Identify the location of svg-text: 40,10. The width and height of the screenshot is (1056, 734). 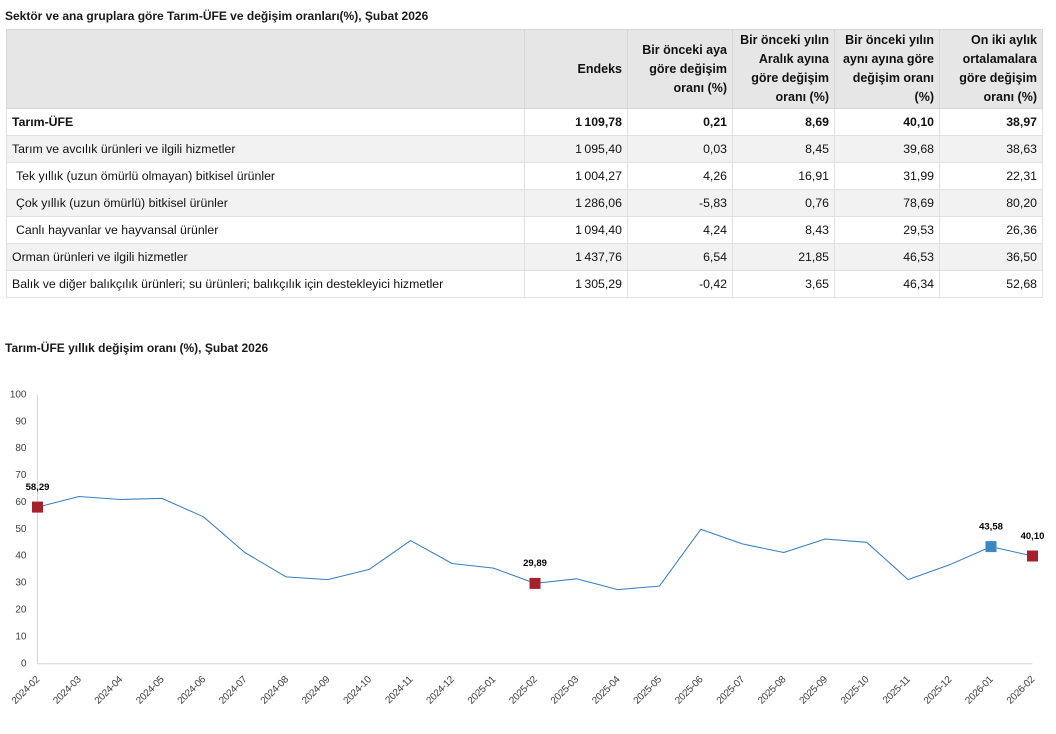
(1033, 536).